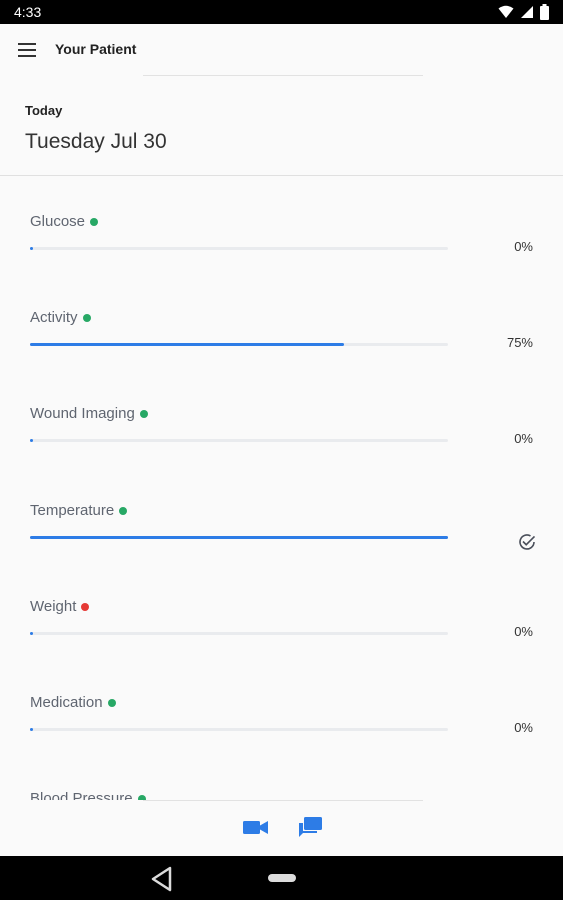  I want to click on metric-name: Wound Imaging, so click(82, 413).